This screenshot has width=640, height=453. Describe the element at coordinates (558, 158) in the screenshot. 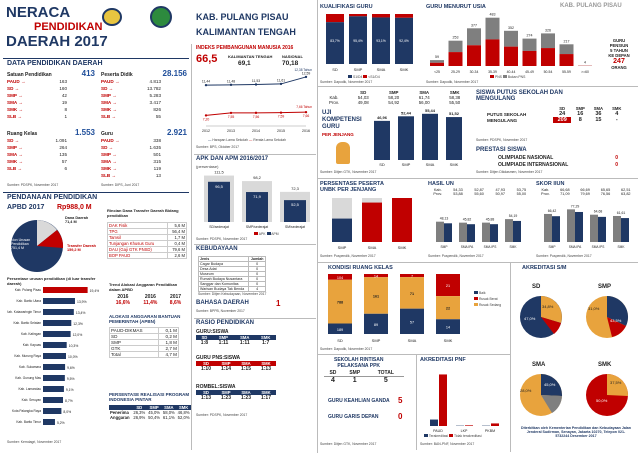

I see `prestasi-row: OLIMPIADE NASIONAL 0` at that location.